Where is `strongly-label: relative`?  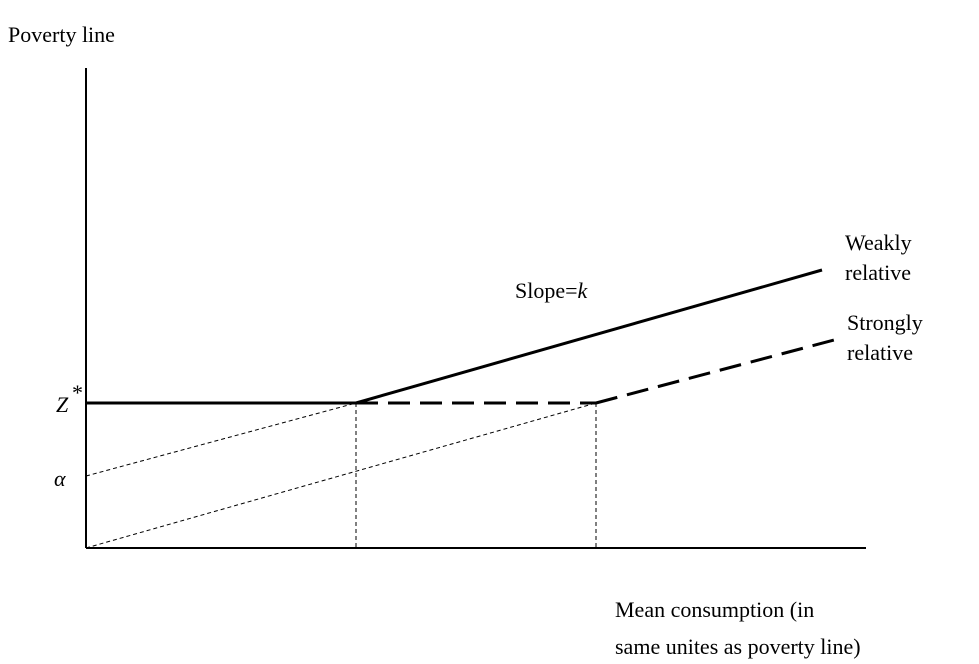 strongly-label: relative is located at coordinates (880, 352).